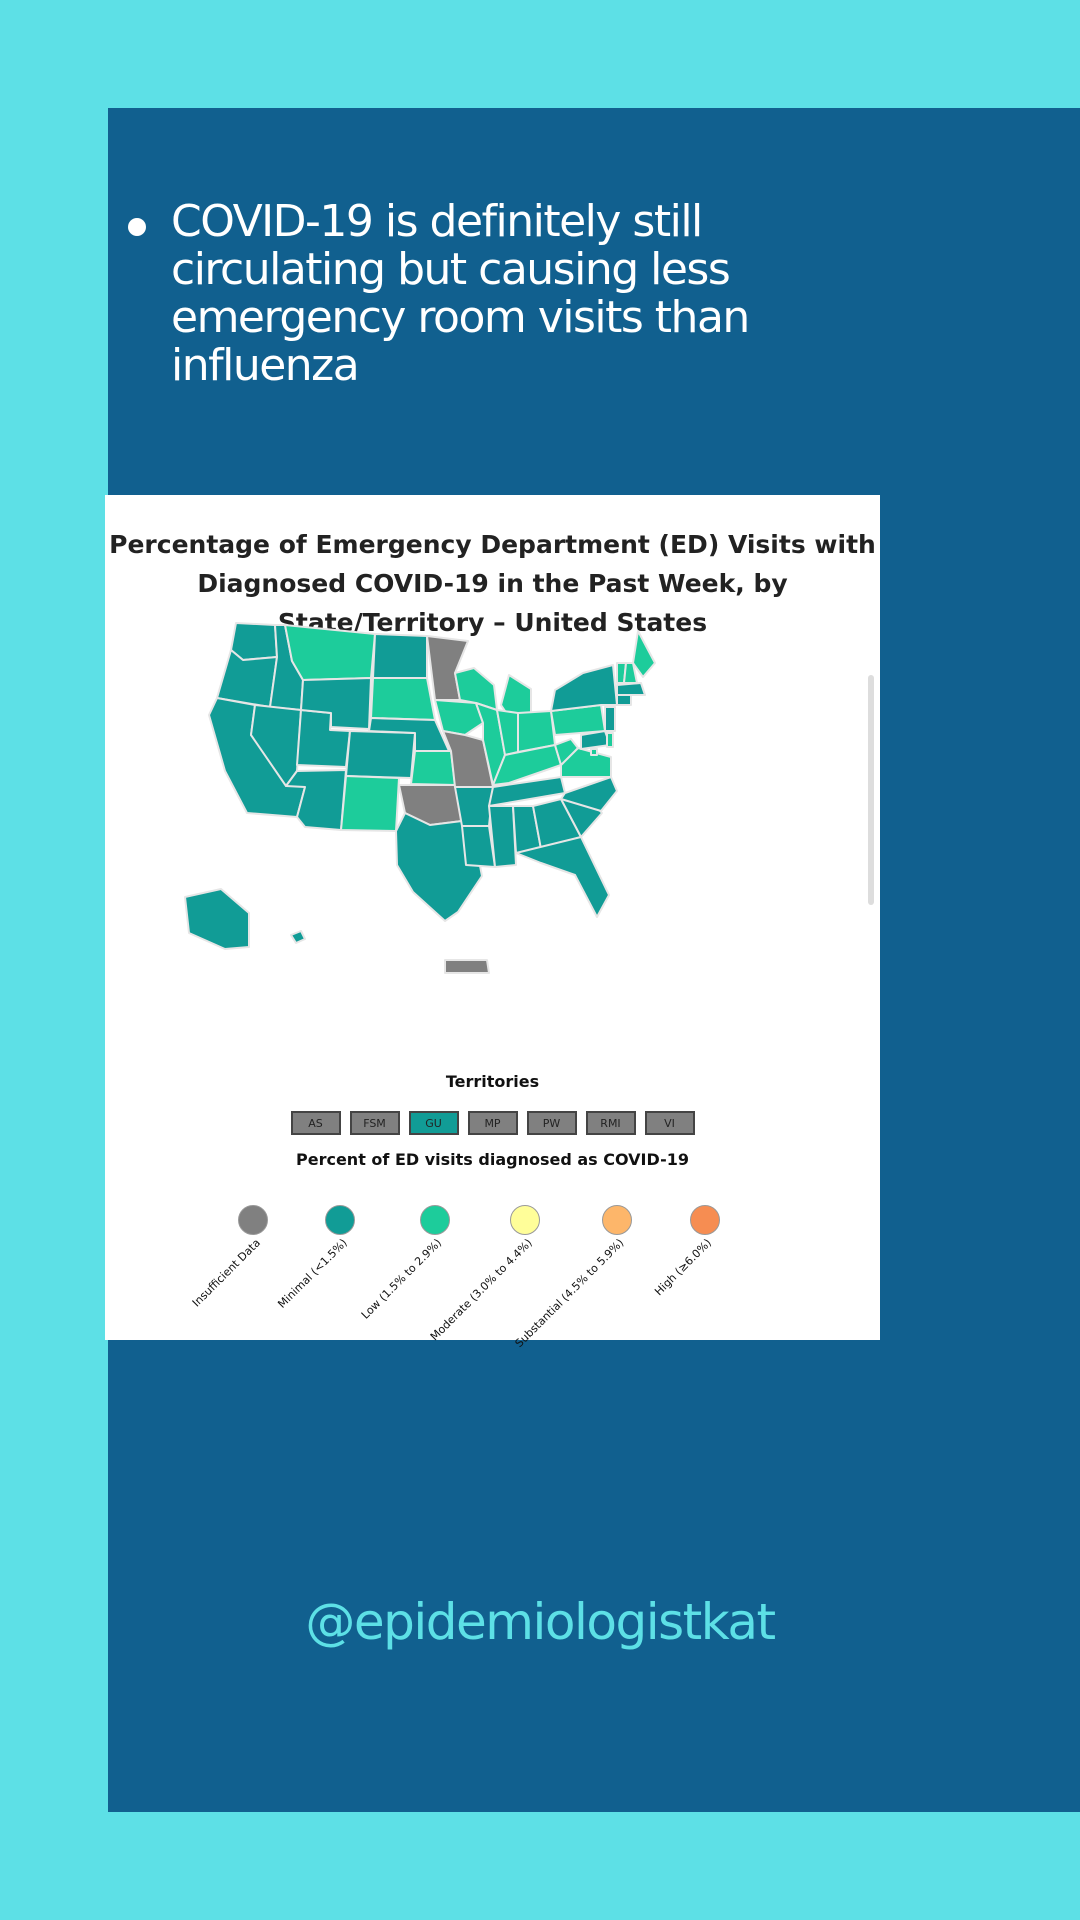 The width and height of the screenshot is (1080, 1920). Describe the element at coordinates (683, 1267) in the screenshot. I see `legend-label-high: High (≥6.0%)` at that location.